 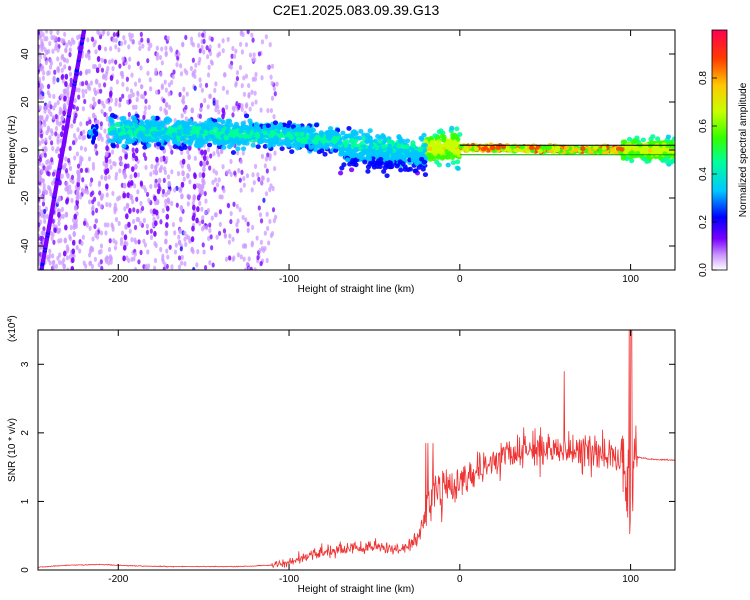 What do you see at coordinates (630, 279) in the screenshot?
I see `x-tick-label: 100` at bounding box center [630, 279].